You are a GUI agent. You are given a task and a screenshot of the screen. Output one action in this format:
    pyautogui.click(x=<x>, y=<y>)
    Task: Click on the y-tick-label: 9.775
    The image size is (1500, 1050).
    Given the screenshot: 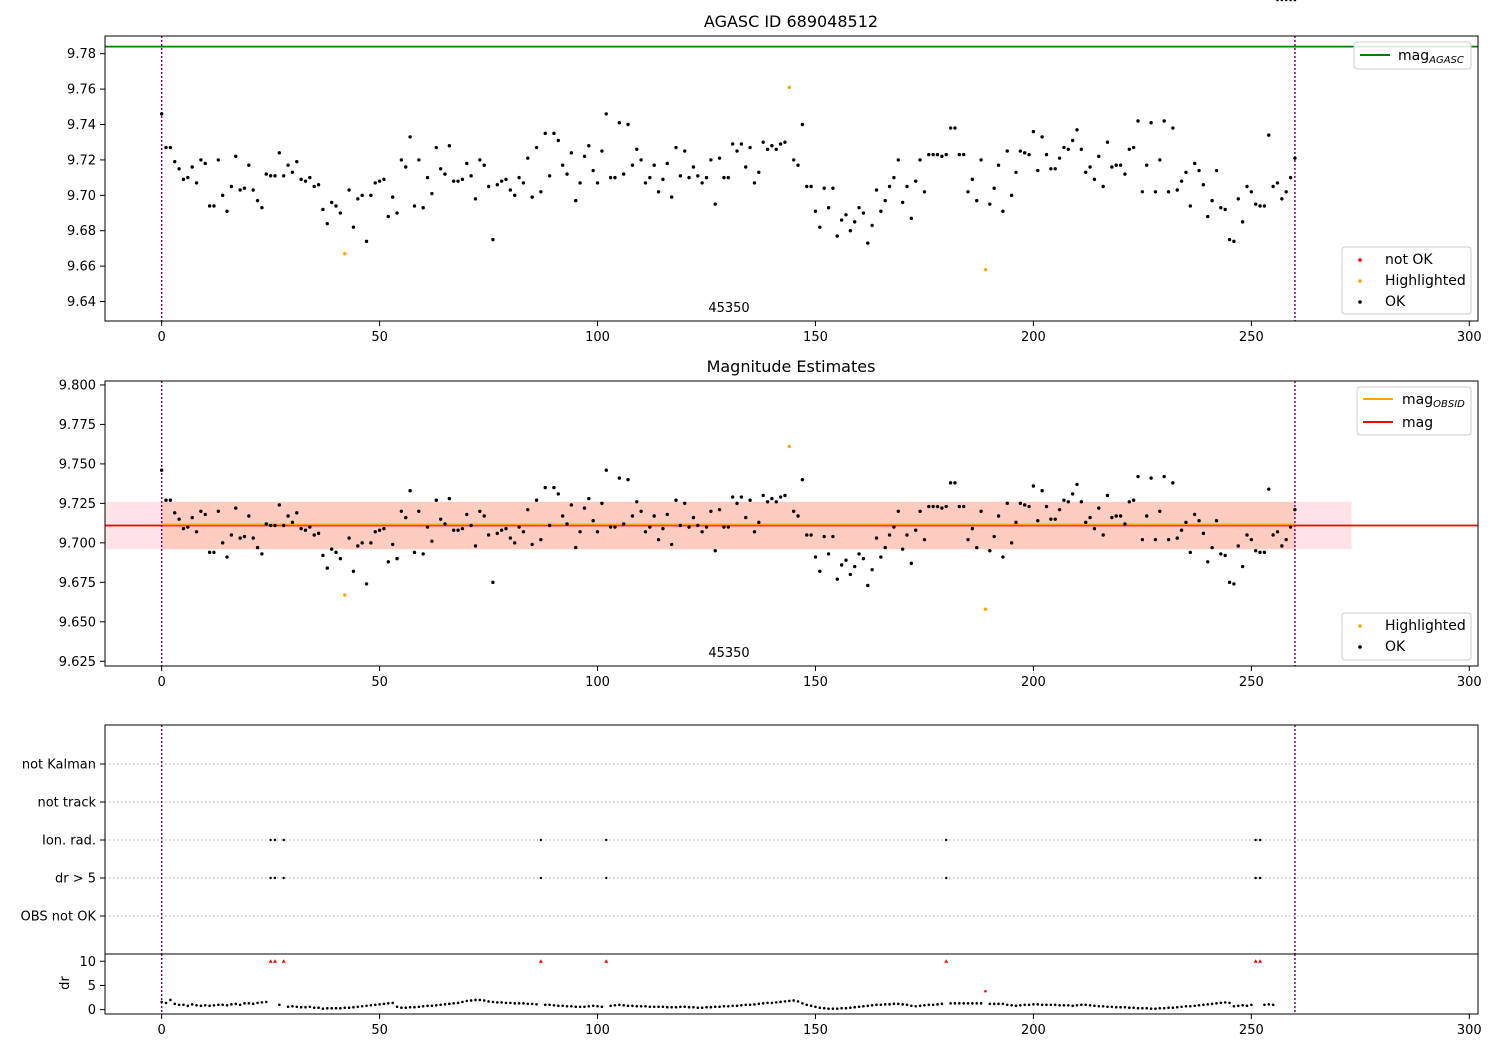 What is the action you would take?
    pyautogui.click(x=77, y=425)
    